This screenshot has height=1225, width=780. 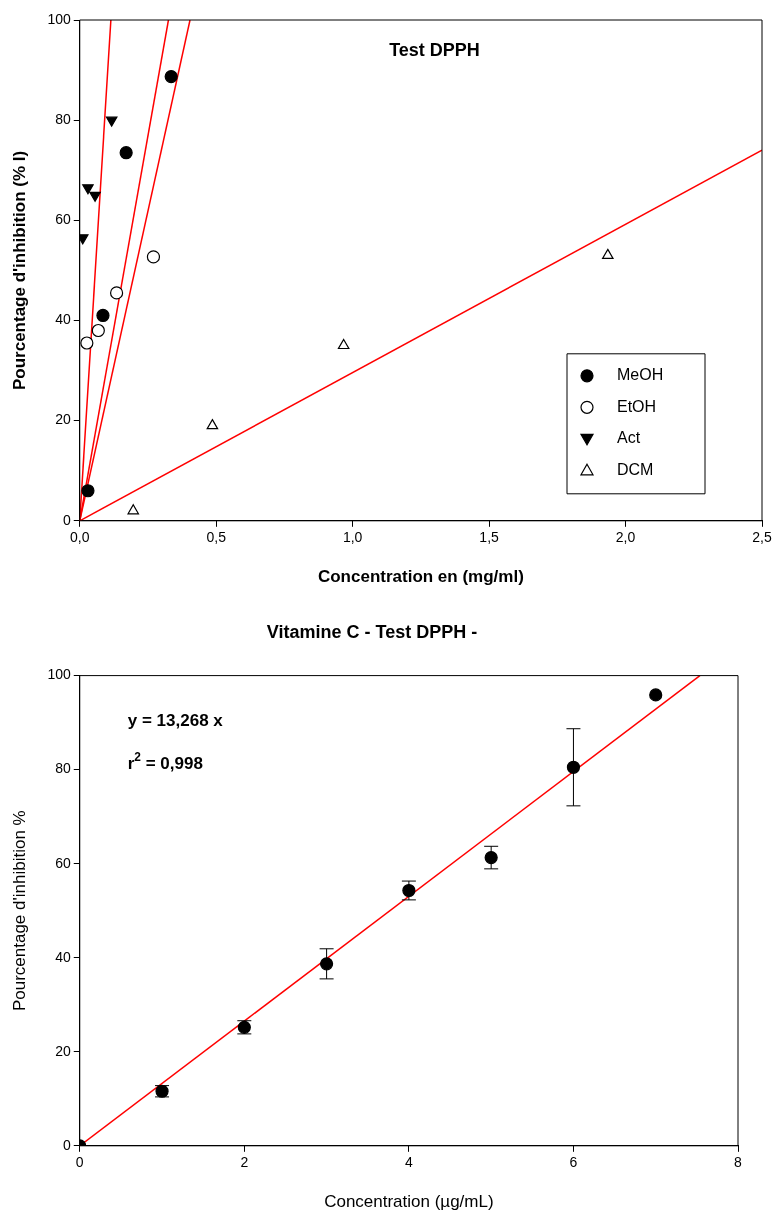 I want to click on x-tick-label: 4, so click(x=408, y=1162).